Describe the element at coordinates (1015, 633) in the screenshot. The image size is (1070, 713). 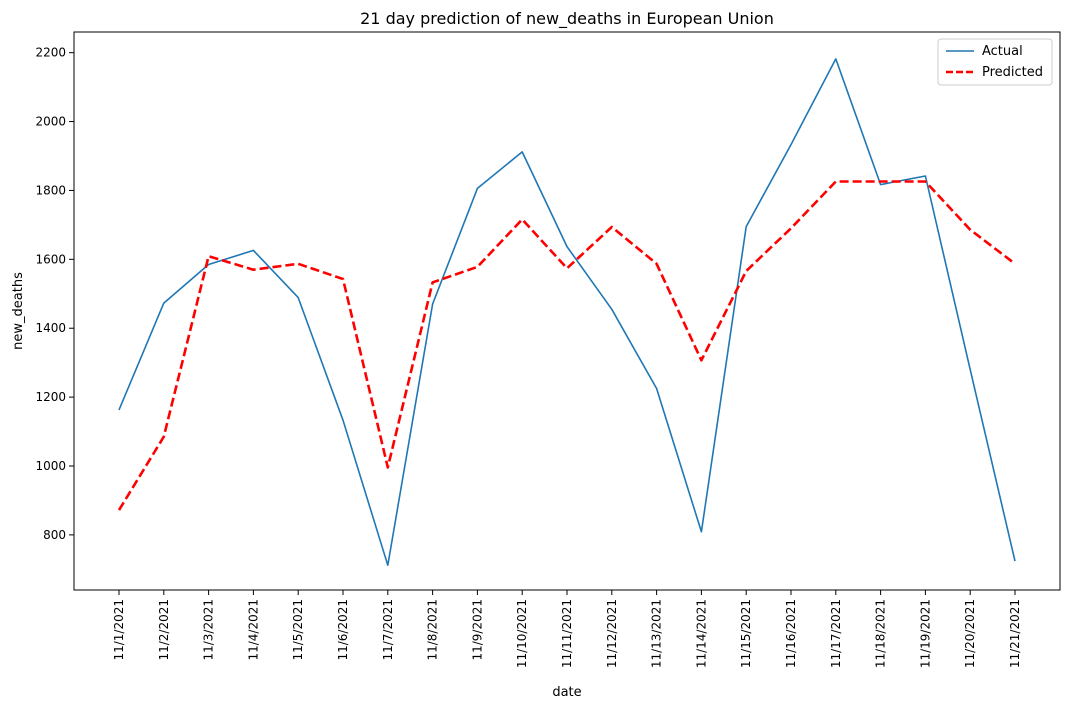
I see `x-tick-label: 11/21/2021` at that location.